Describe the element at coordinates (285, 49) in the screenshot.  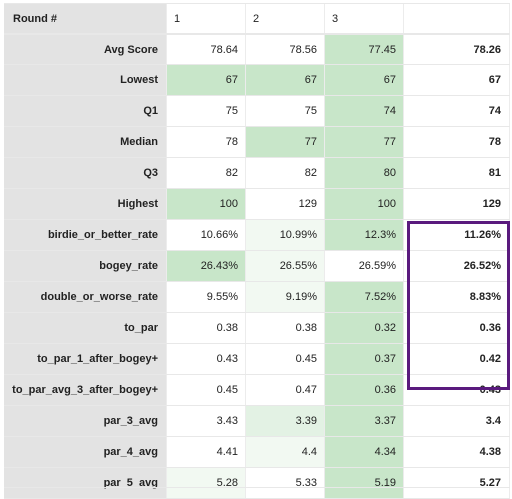
I see `round-2-value: 78.56` at that location.